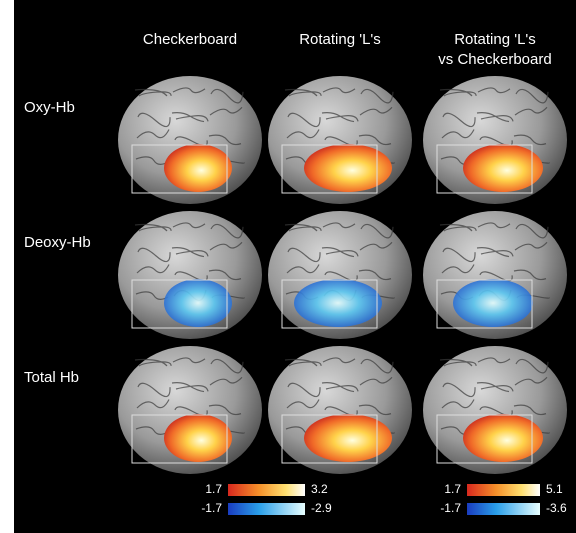 This screenshot has width=576, height=533. Describe the element at coordinates (494, 59) in the screenshot. I see `column-header: vs Checkerboard` at that location.